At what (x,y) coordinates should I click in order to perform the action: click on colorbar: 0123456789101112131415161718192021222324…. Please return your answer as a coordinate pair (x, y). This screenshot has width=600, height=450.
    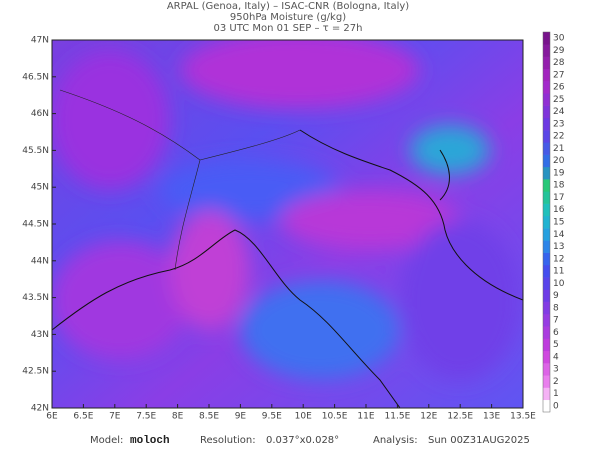
    Looking at the image, I should click on (553, 222).